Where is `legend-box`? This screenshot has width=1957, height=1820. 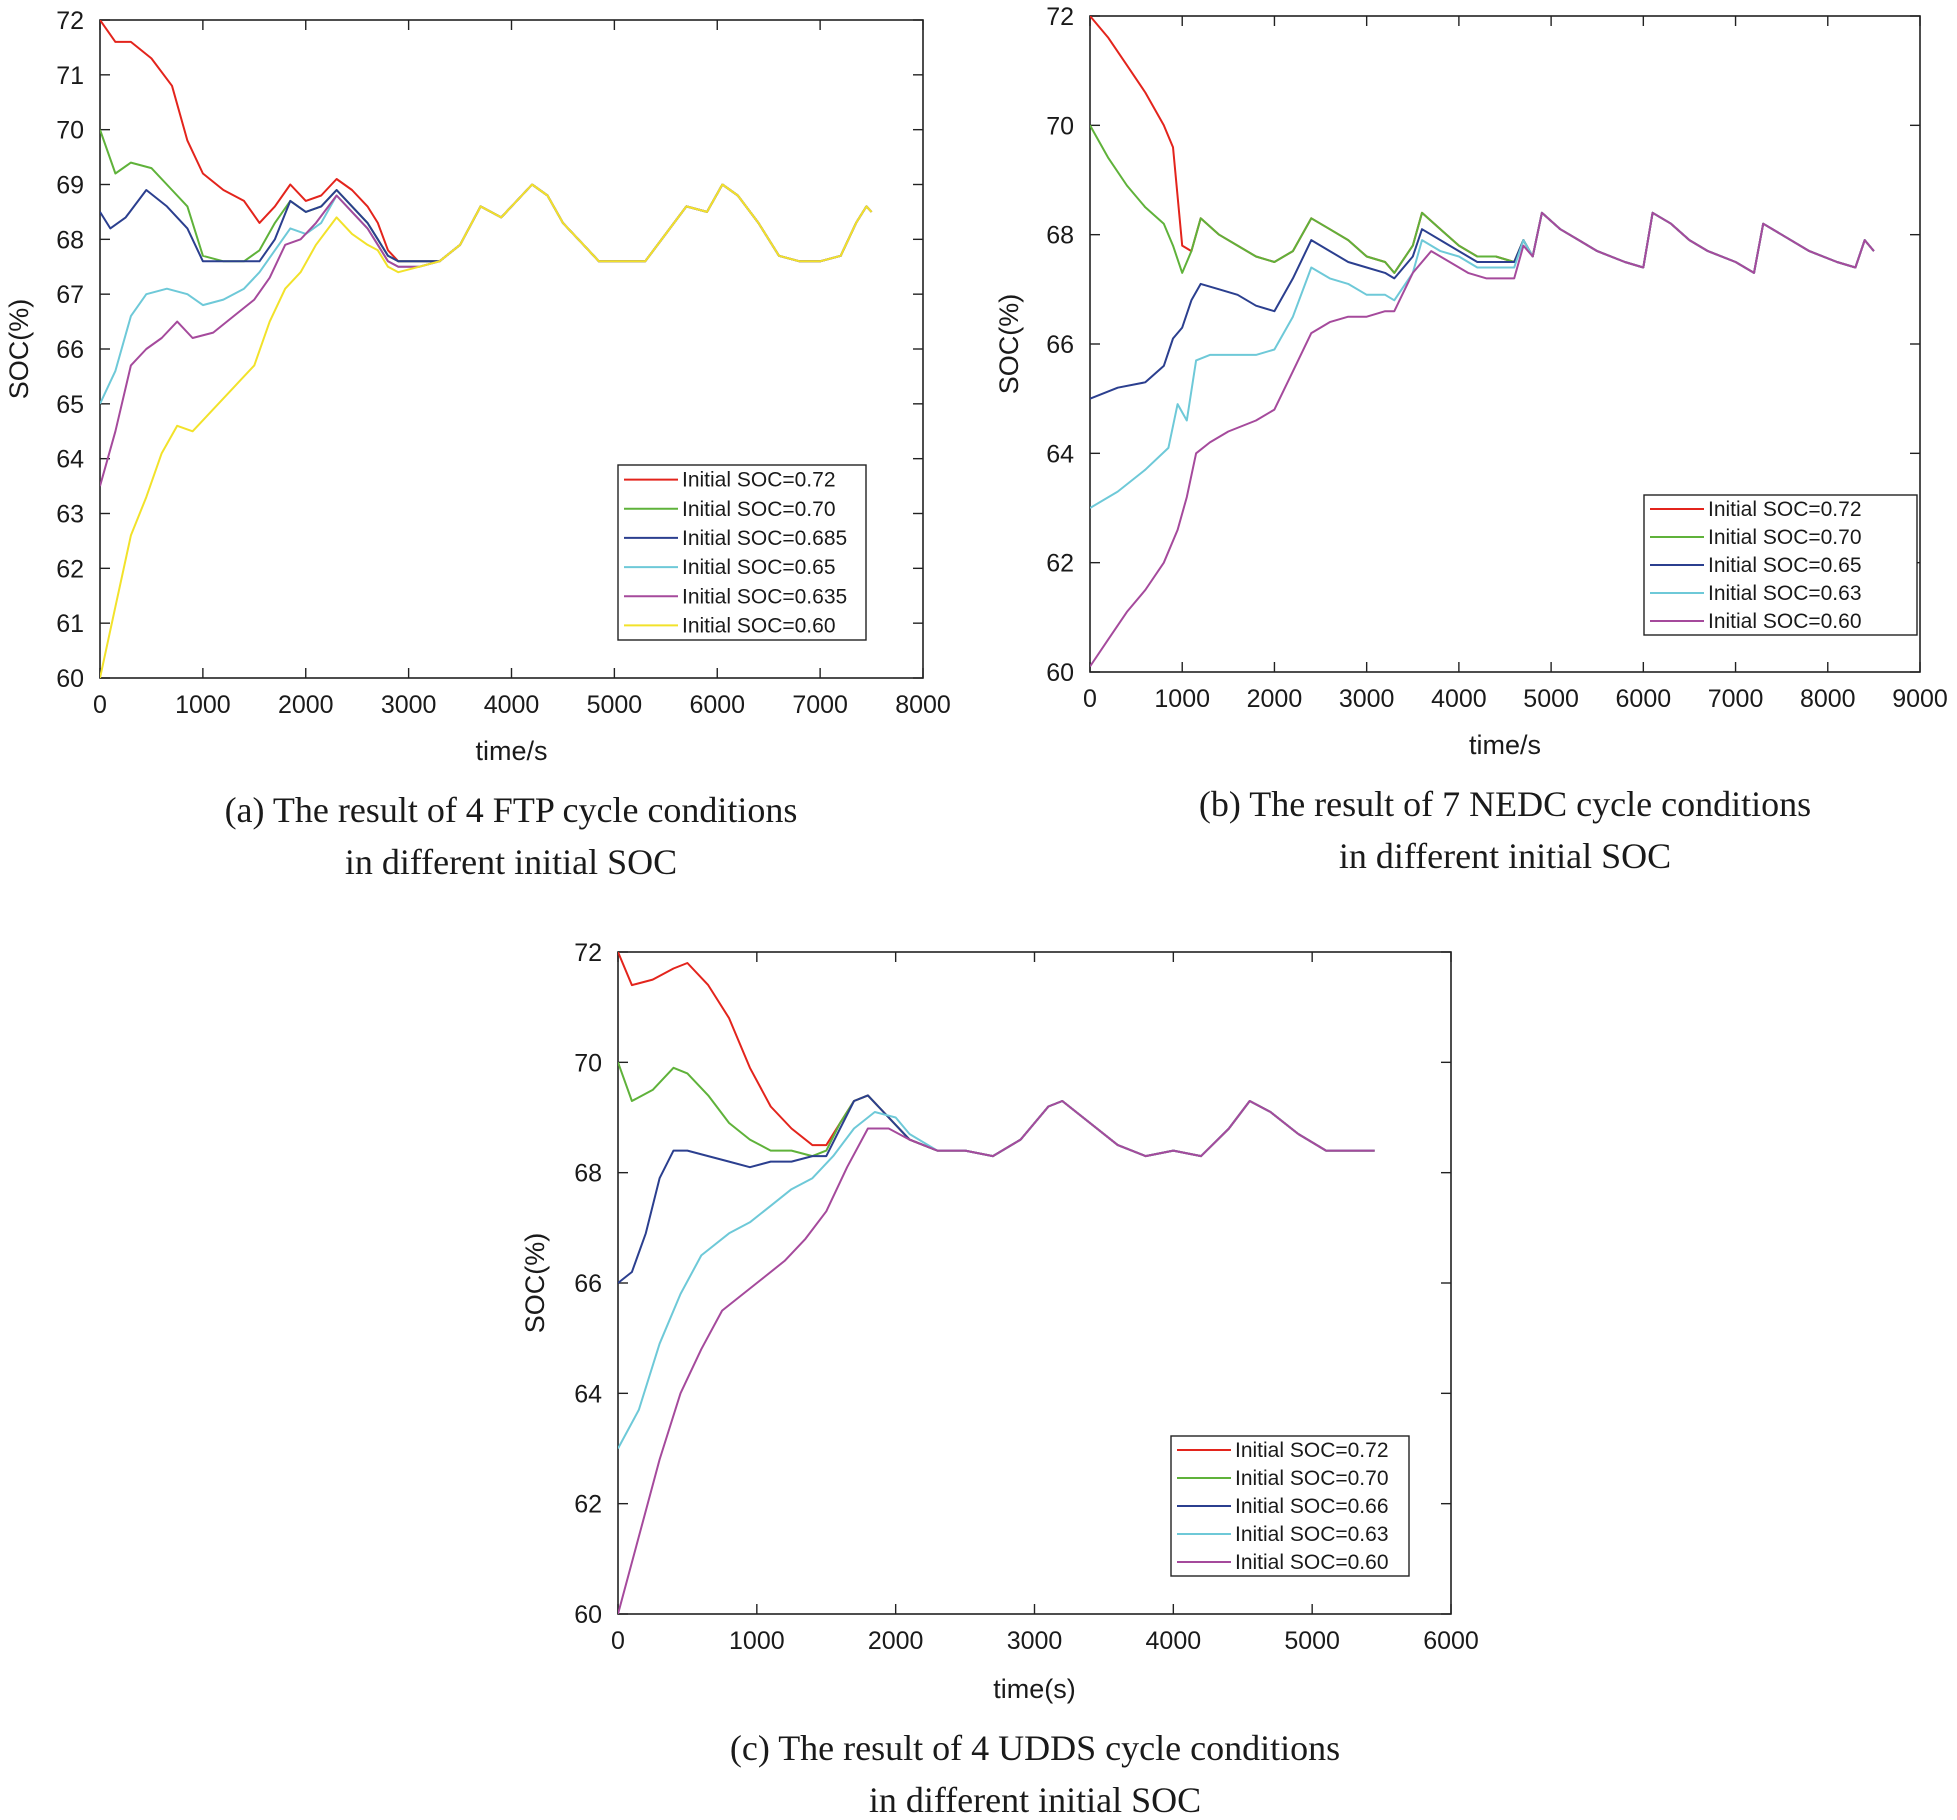 legend-box is located at coordinates (742, 552).